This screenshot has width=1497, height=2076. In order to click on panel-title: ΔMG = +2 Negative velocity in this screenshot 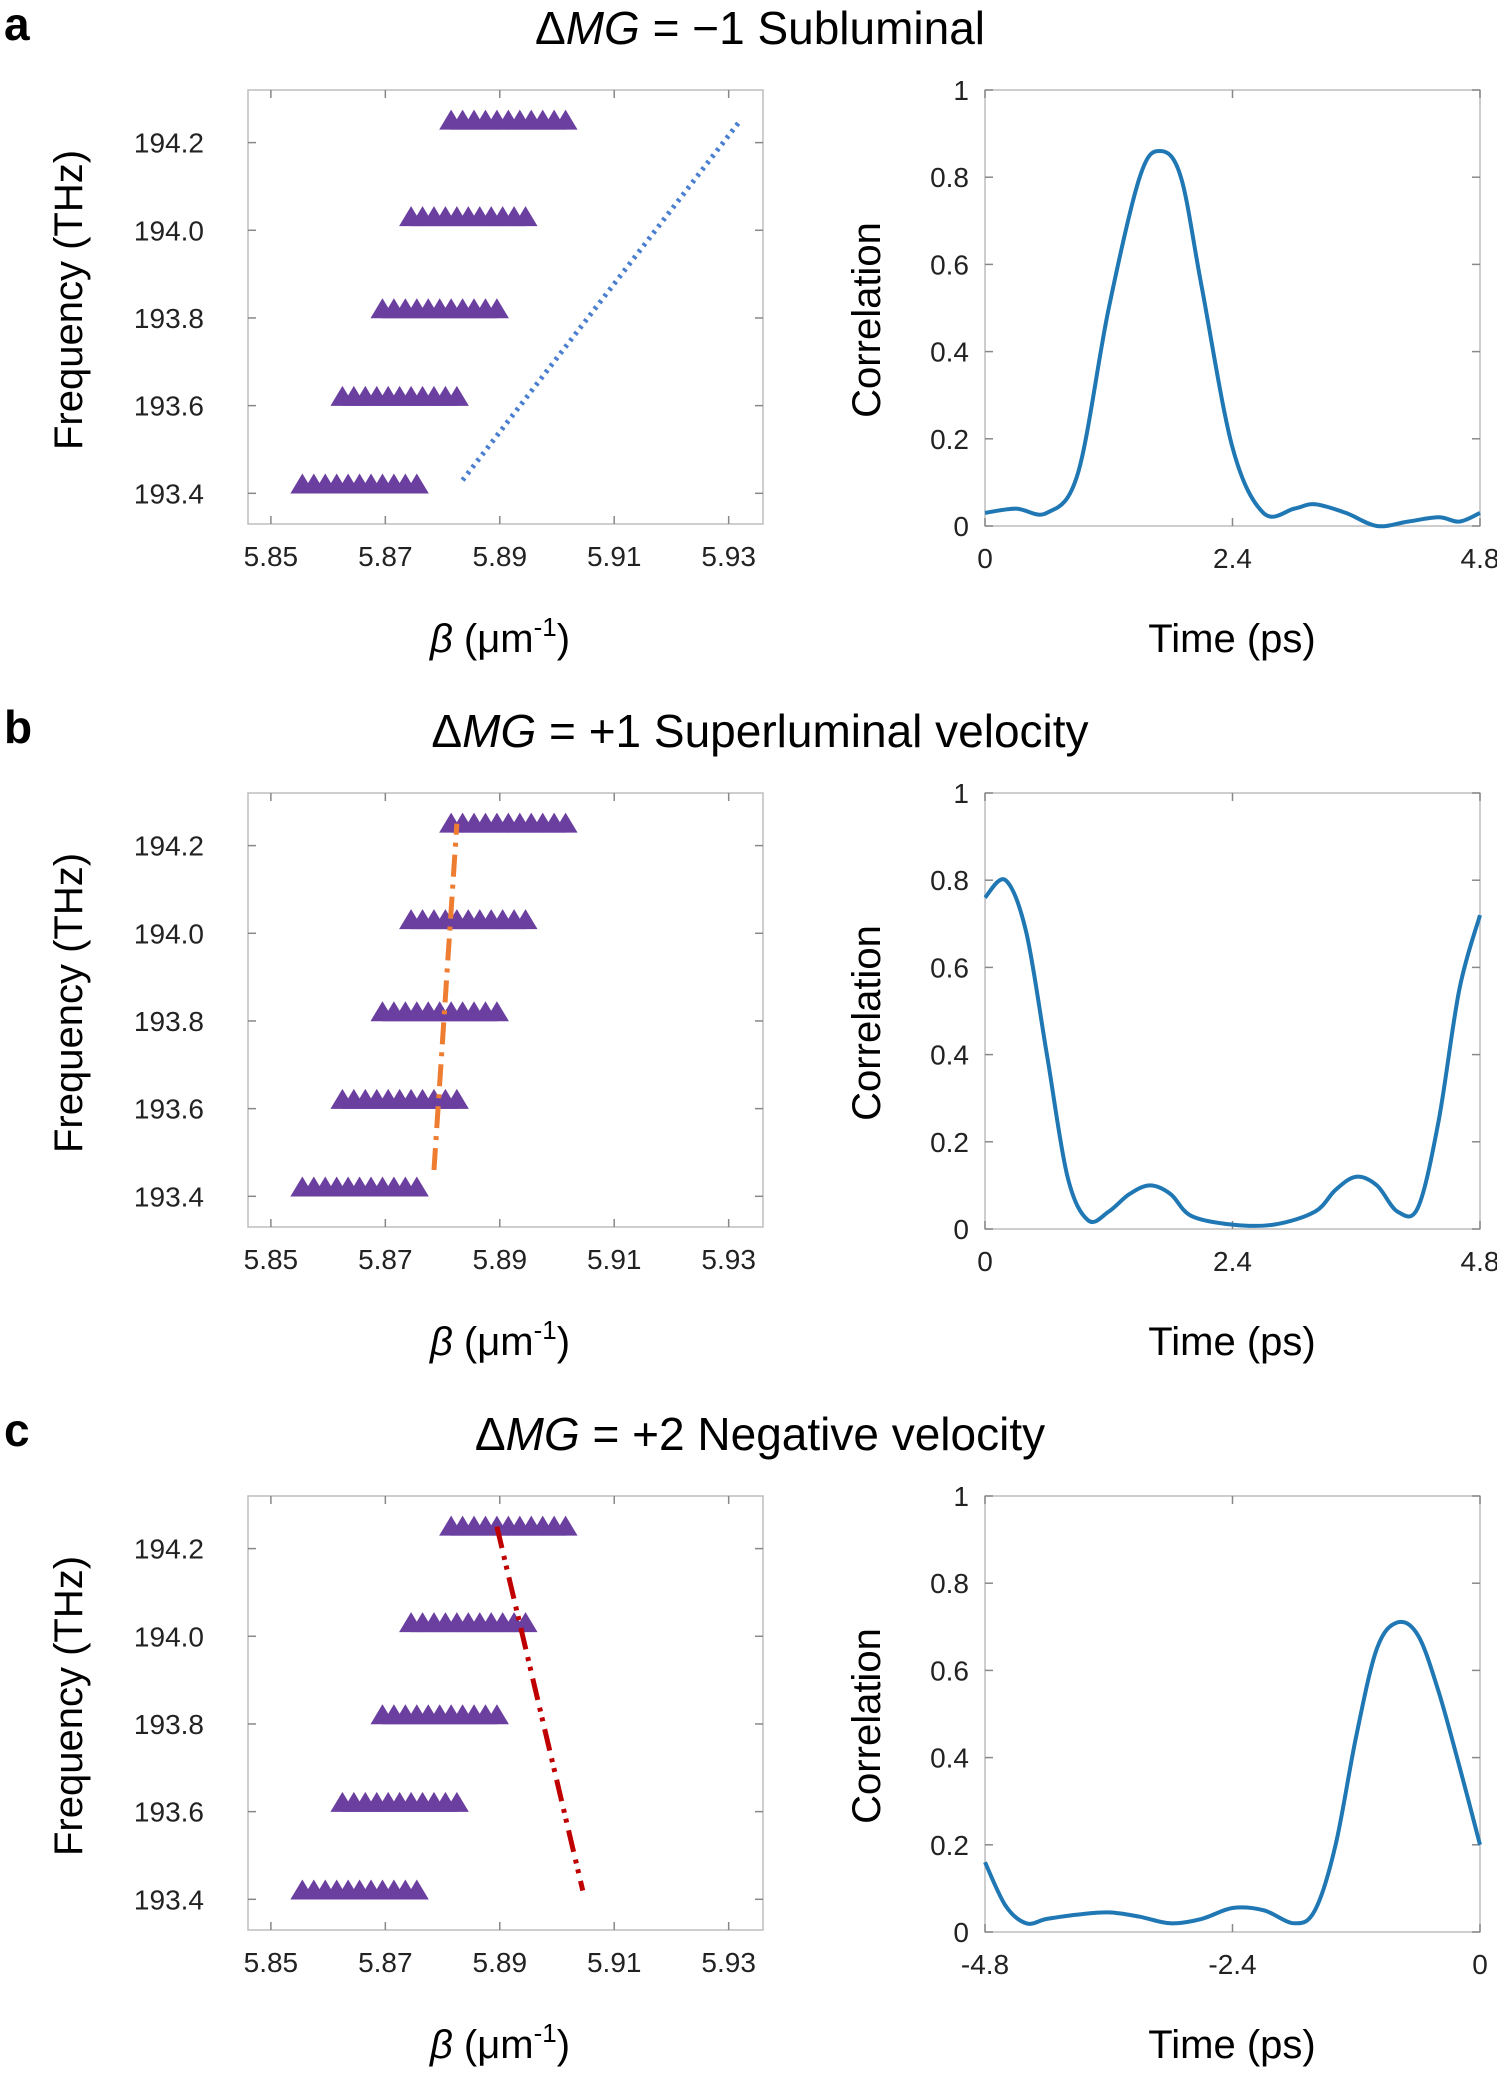, I will do `click(760, 1434)`.